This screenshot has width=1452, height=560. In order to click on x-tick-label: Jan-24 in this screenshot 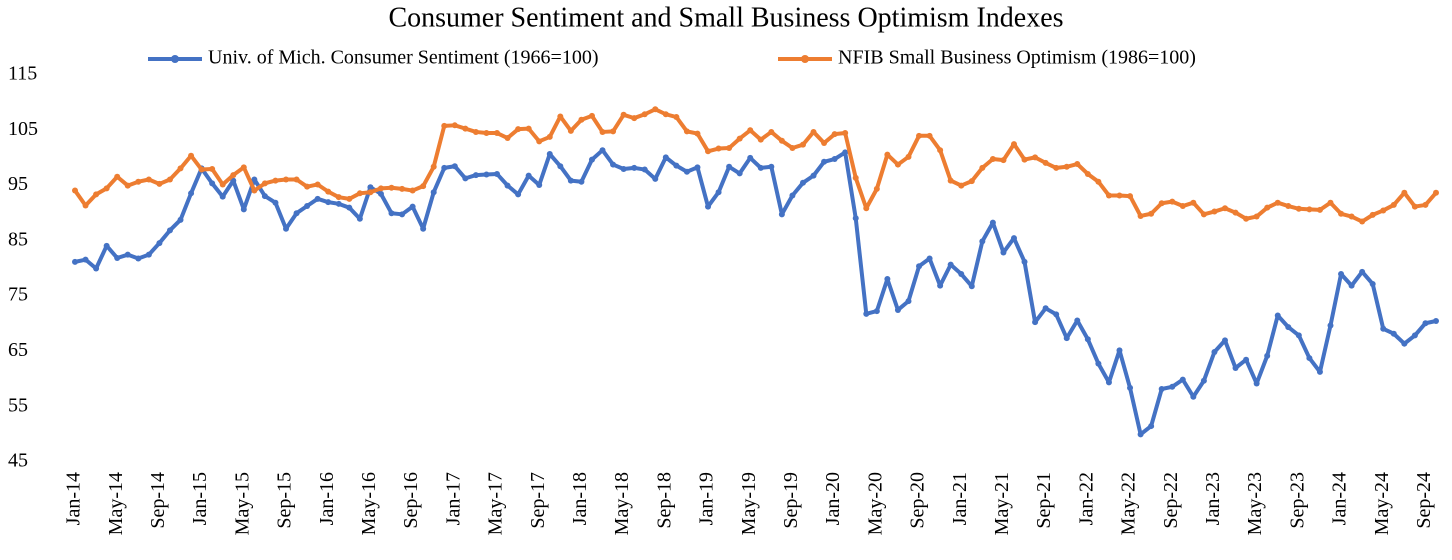, I will do `click(1340, 498)`.